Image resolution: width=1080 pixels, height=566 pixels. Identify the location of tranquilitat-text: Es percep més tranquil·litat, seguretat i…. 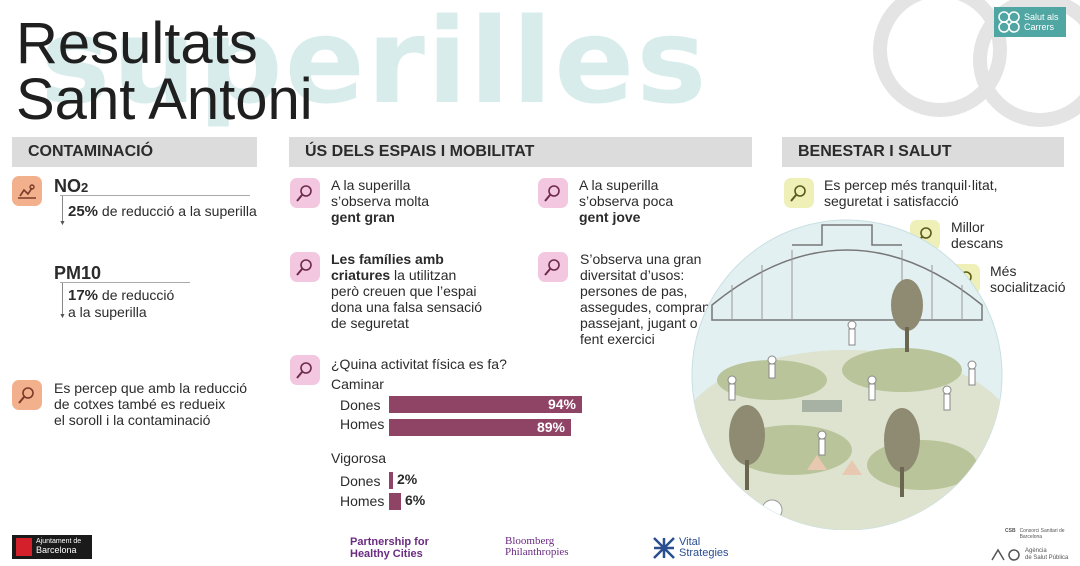
(911, 193).